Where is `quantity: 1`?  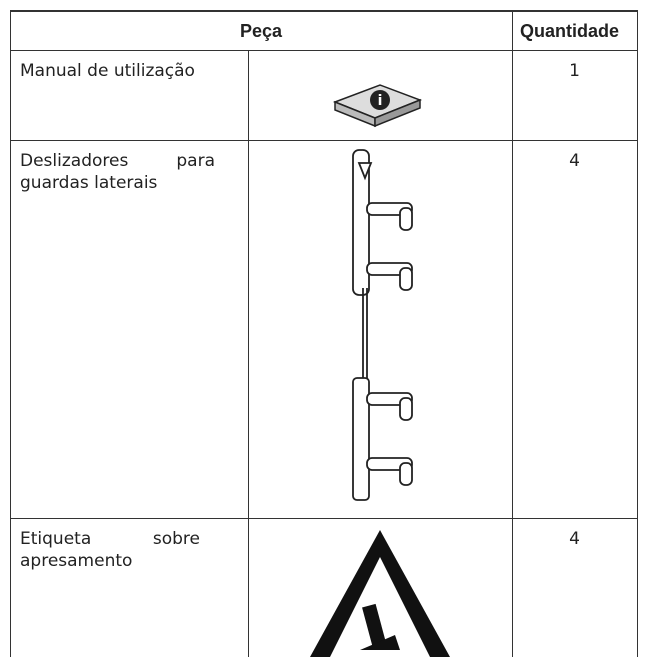
quantity: 1 is located at coordinates (574, 71).